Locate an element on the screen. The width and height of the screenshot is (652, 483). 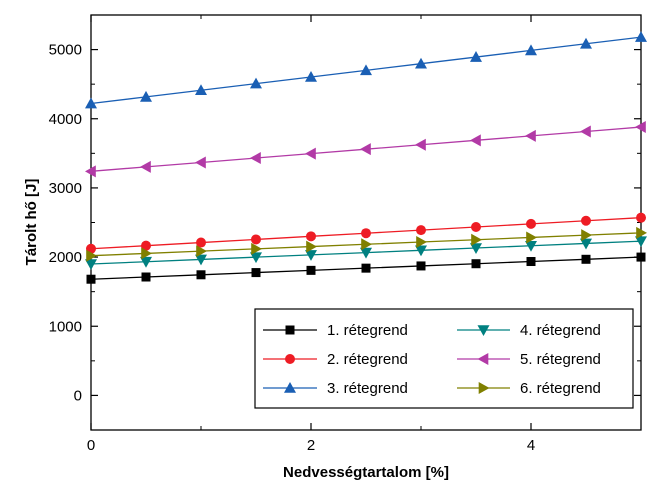
legend-item: 4. rétegrend is located at coordinates (529, 330).